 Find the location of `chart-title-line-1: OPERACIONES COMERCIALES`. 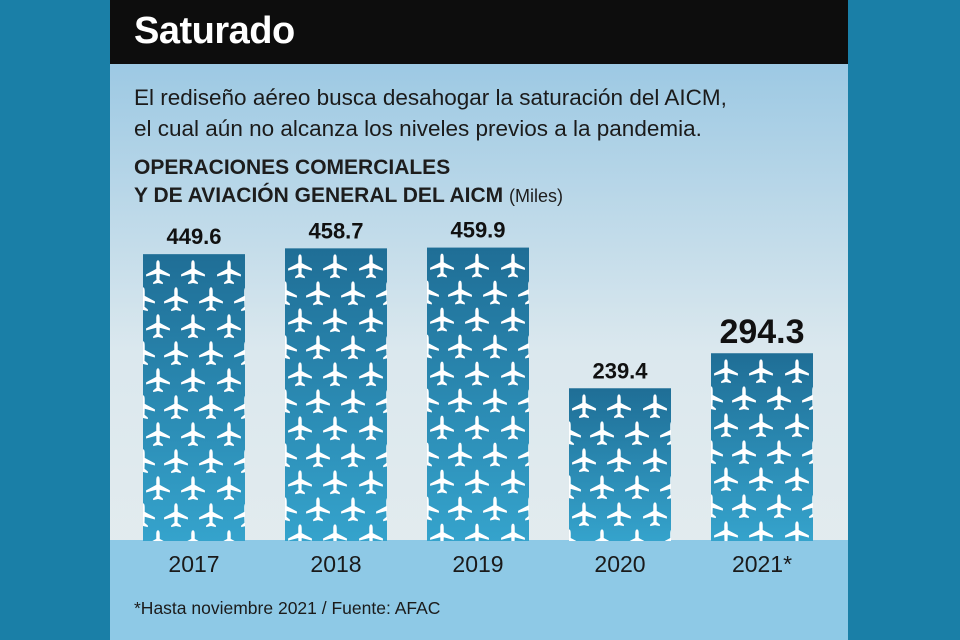

chart-title-line-1: OPERACIONES COMERCIALES is located at coordinates (292, 167).